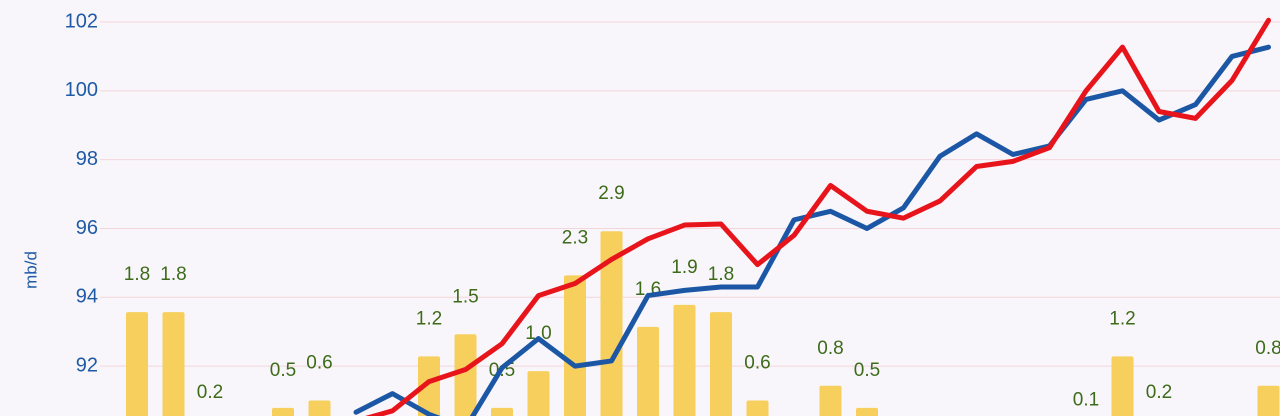 Image resolution: width=1280 pixels, height=416 pixels. I want to click on value-label: 2.3, so click(575, 237).